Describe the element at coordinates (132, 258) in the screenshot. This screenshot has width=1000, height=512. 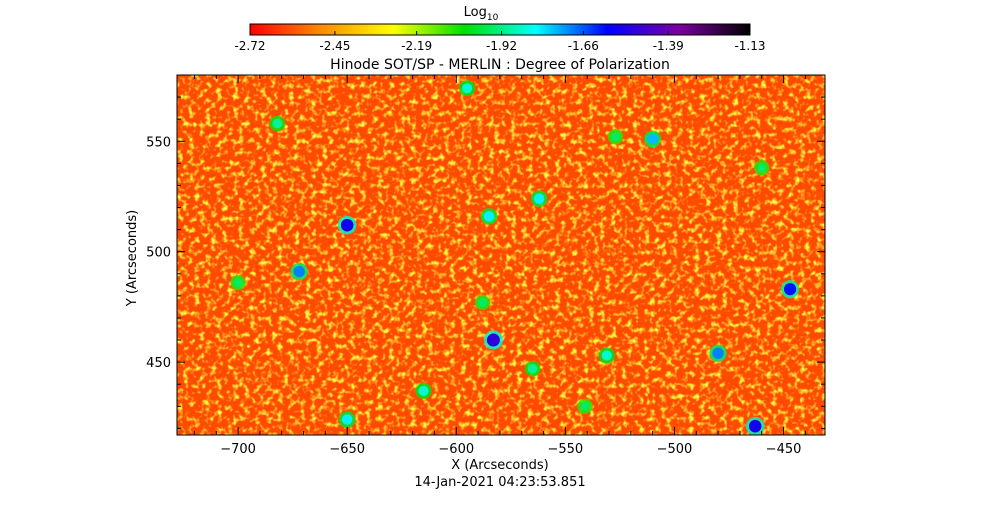
I see `y-axis-label: Y (Arcseconds)` at that location.